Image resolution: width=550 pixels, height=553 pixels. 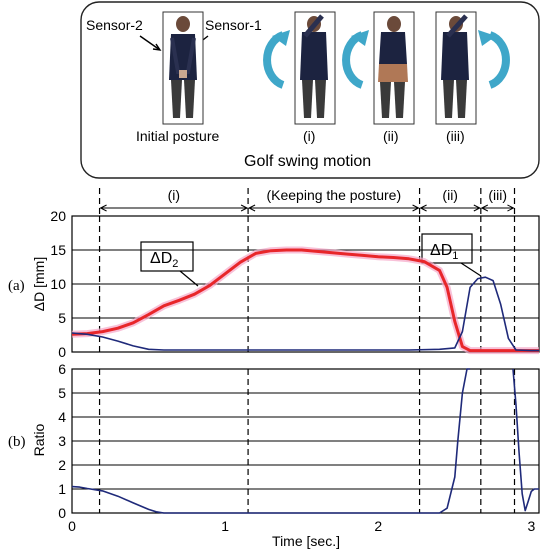 I want to click on callout-dd1: ΔD1, so click(x=451, y=255).